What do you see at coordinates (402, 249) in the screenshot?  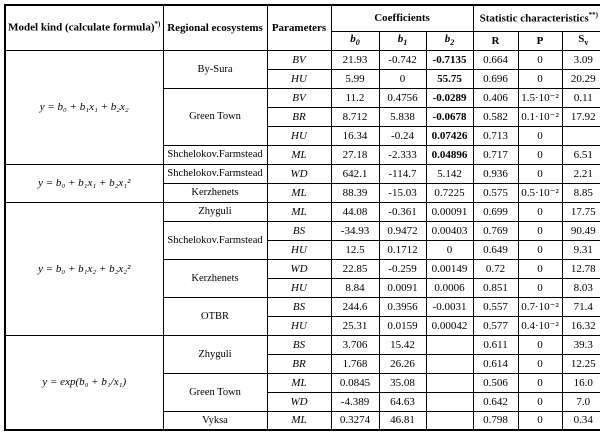 I see `b1-value-cell: 0.1712` at bounding box center [402, 249].